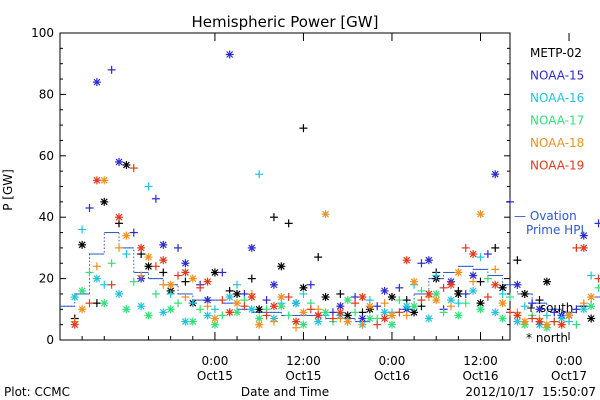 The height and width of the screenshot is (400, 600). What do you see at coordinates (391, 361) in the screenshot?
I see `x-tick-label-time: 0:00` at bounding box center [391, 361].